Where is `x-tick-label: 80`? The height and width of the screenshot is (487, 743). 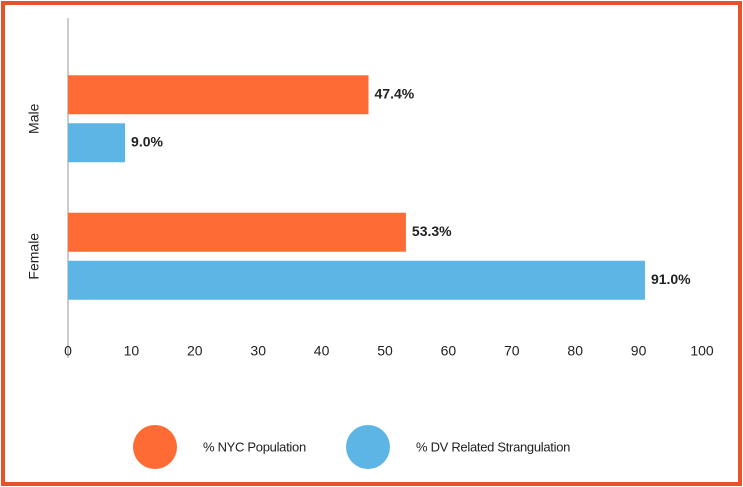
x-tick-label: 80 is located at coordinates (575, 351).